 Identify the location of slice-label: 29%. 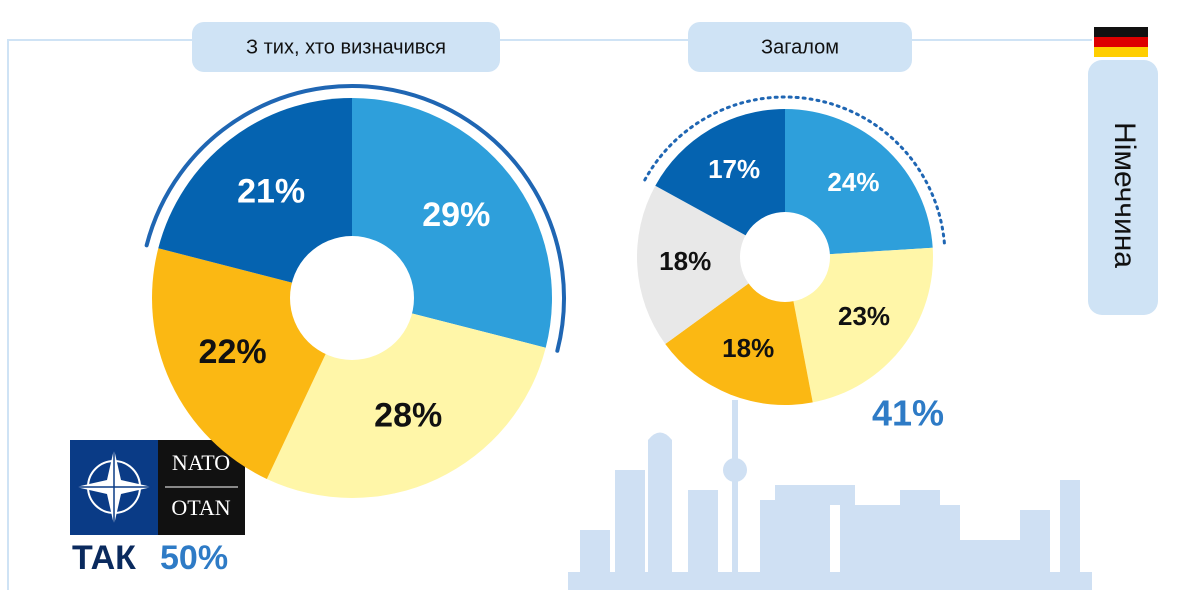
(456, 215).